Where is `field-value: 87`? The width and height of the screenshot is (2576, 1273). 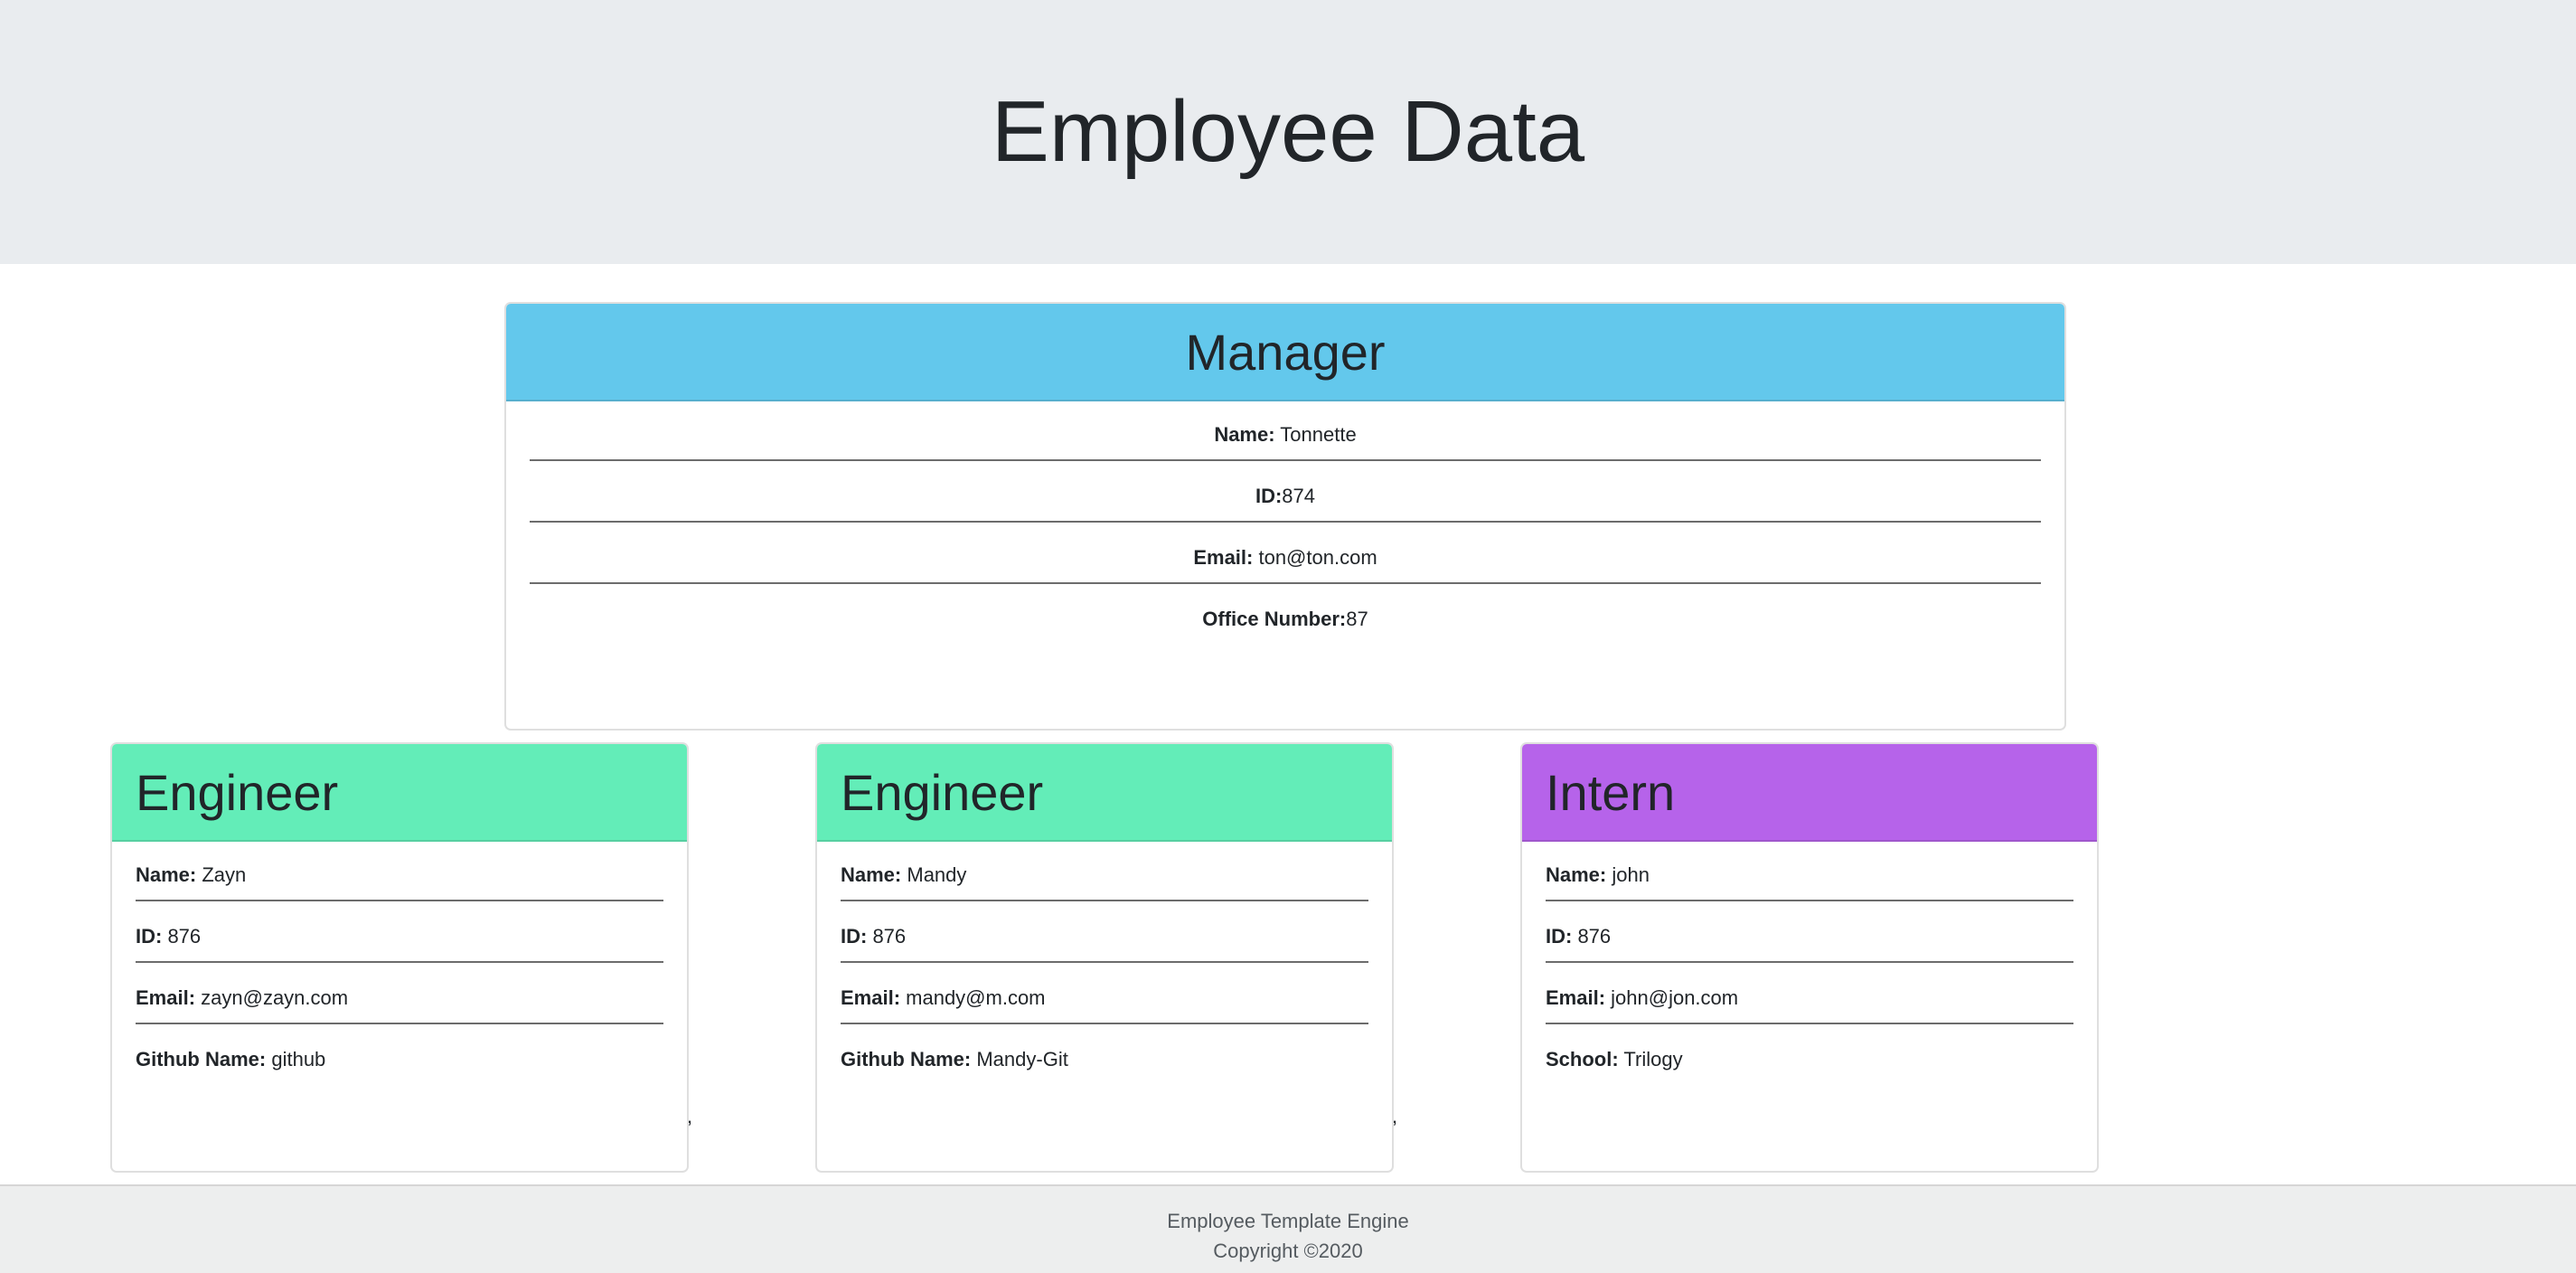 field-value: 87 is located at coordinates (1357, 619).